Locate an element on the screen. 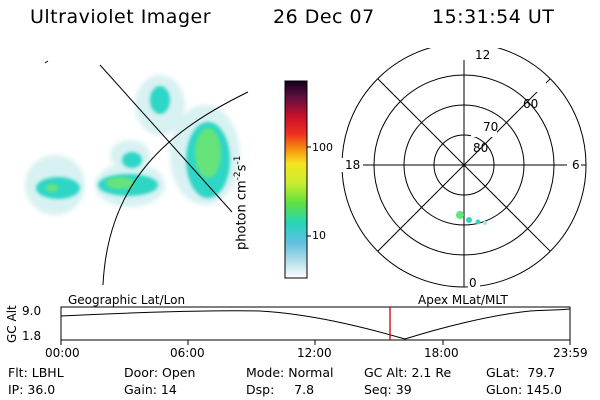 The image size is (600, 400). observation-time: 15:31:54 UT is located at coordinates (493, 17).